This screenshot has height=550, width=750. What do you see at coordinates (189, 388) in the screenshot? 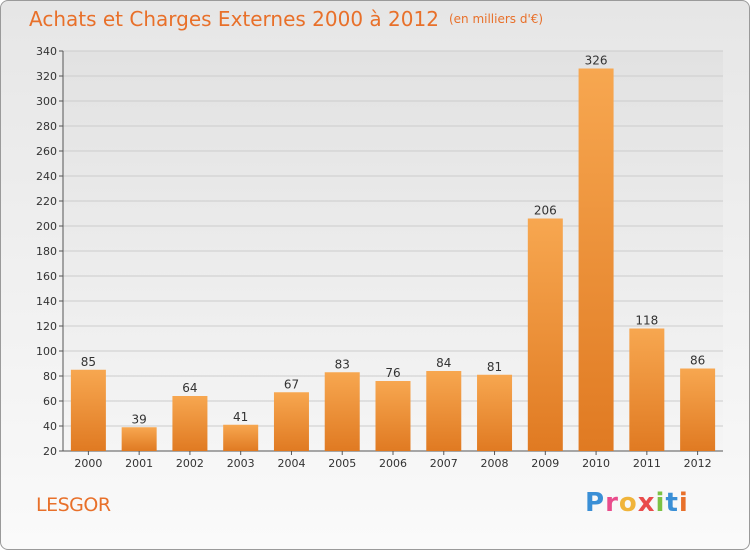
I see `data-label: 64` at bounding box center [189, 388].